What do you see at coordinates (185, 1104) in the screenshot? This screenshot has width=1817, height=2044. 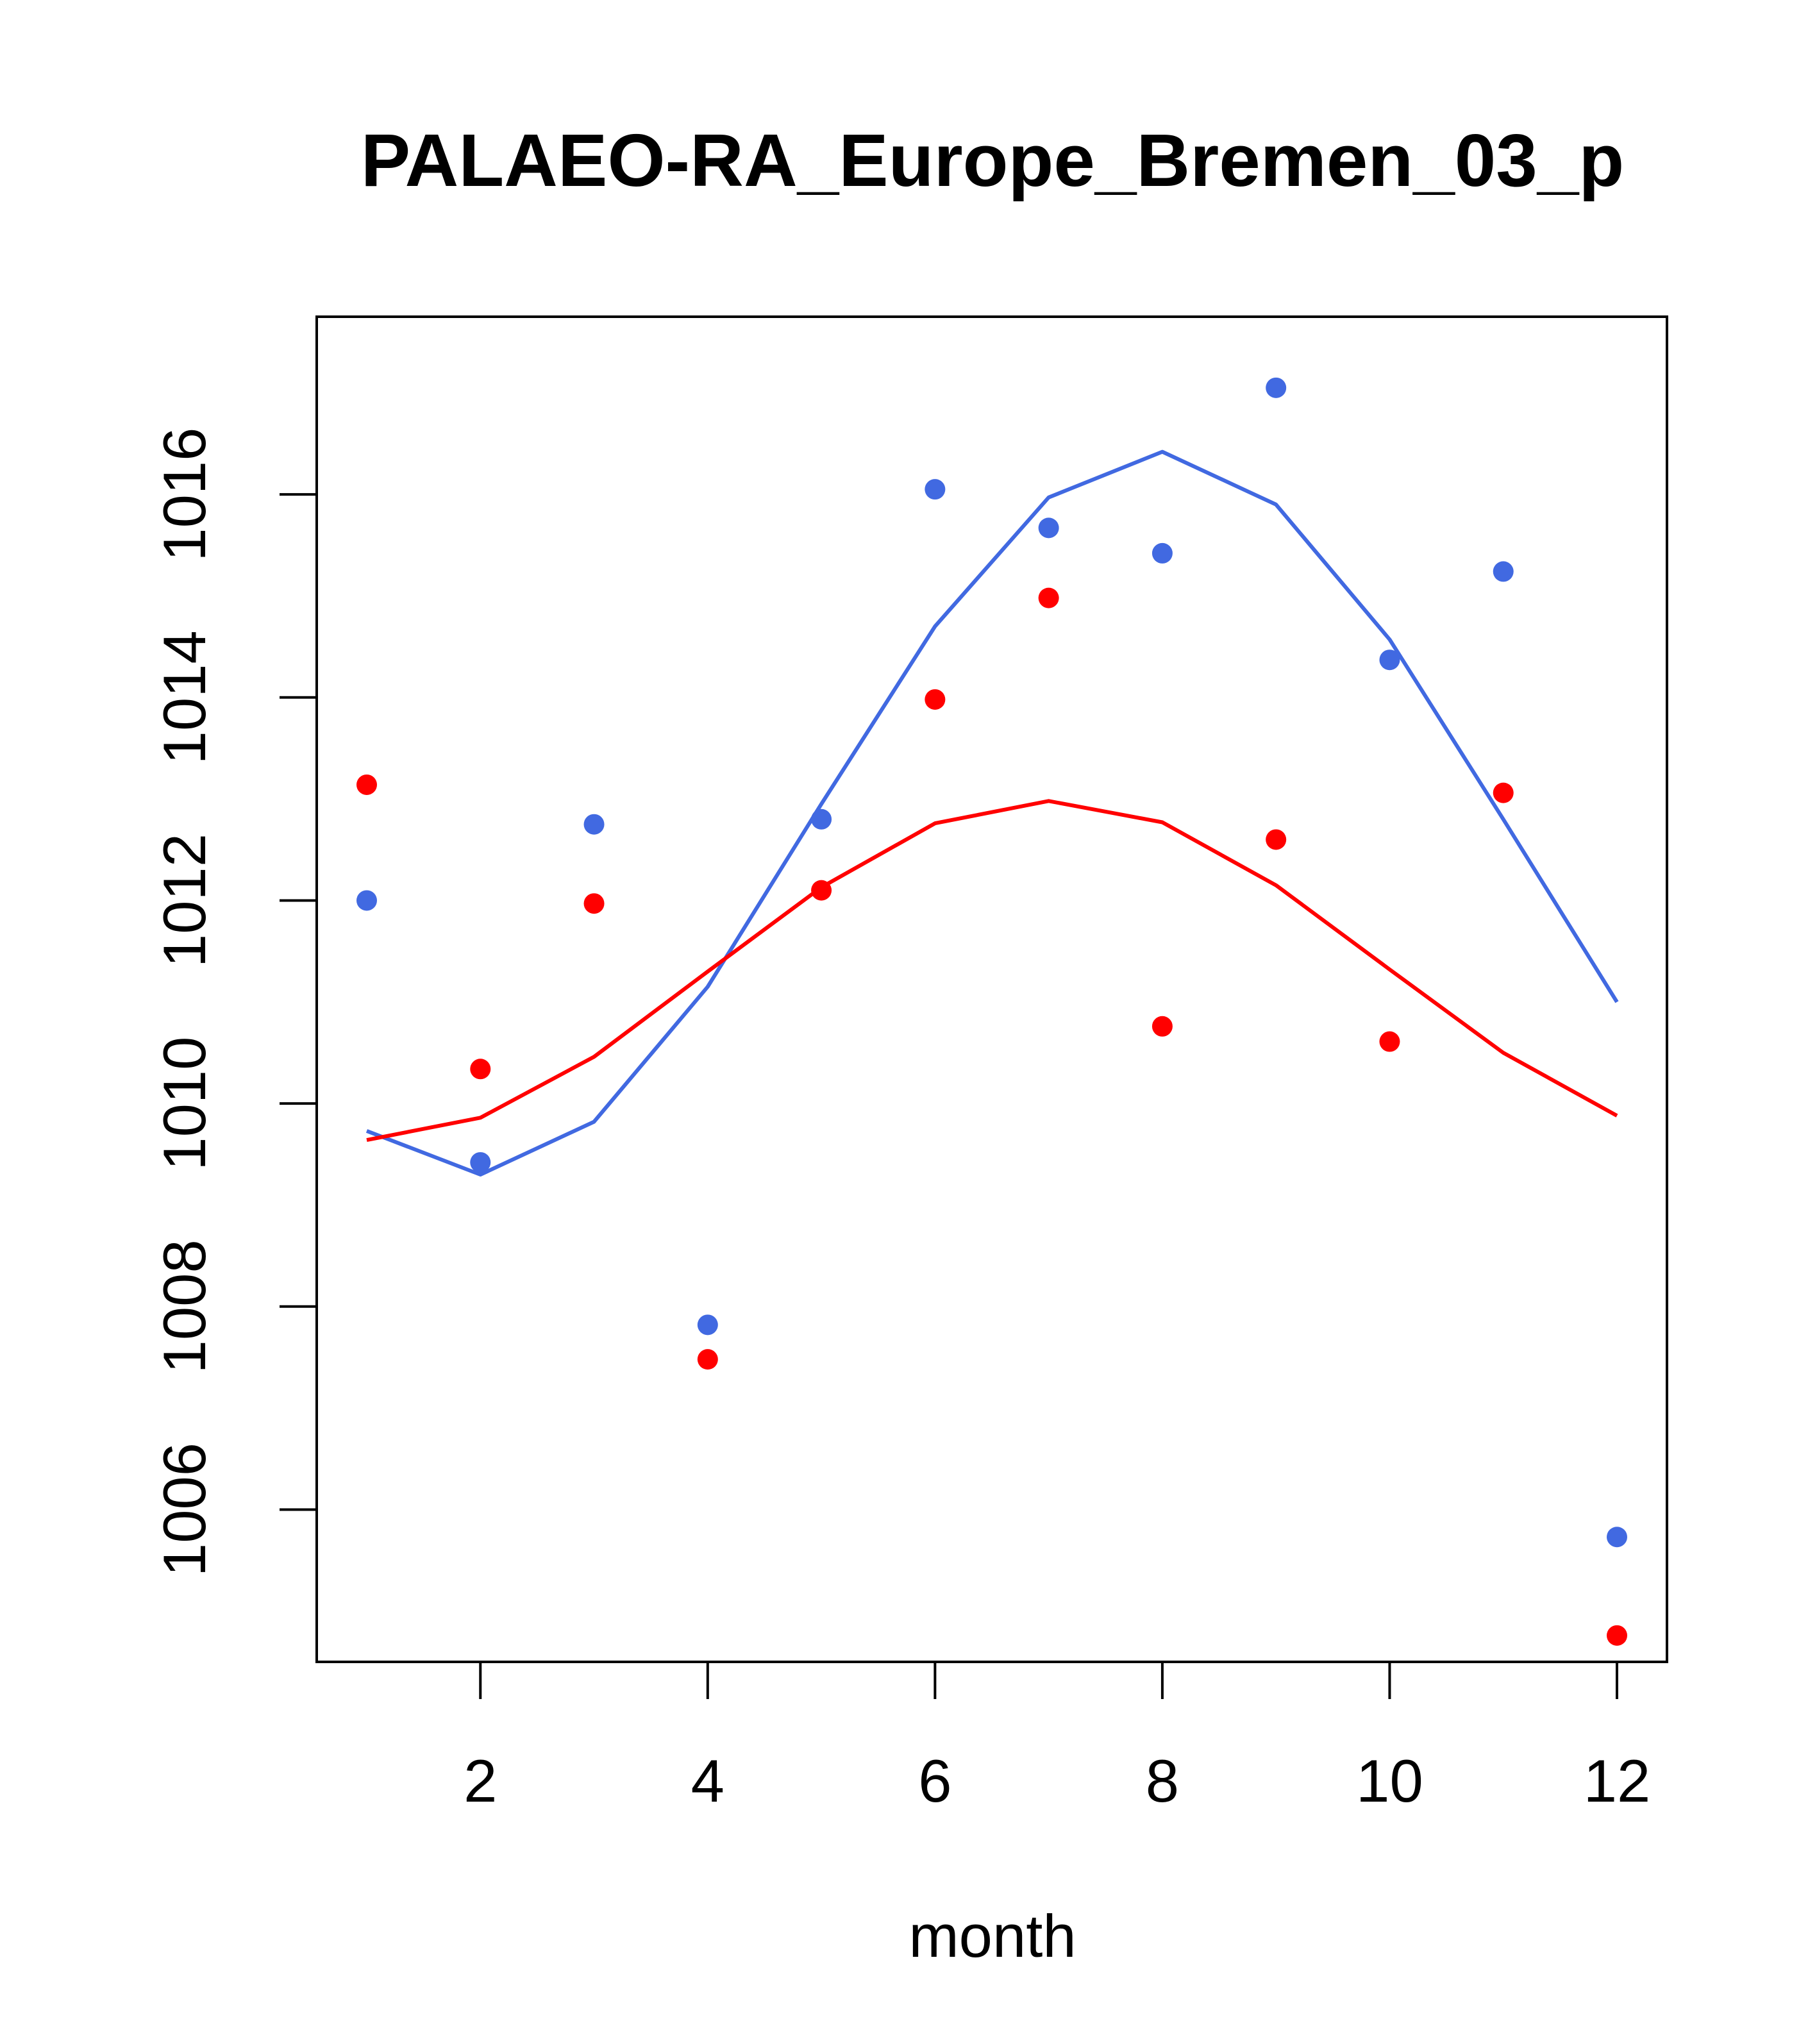 I see `y-tick-label: 1010` at bounding box center [185, 1104].